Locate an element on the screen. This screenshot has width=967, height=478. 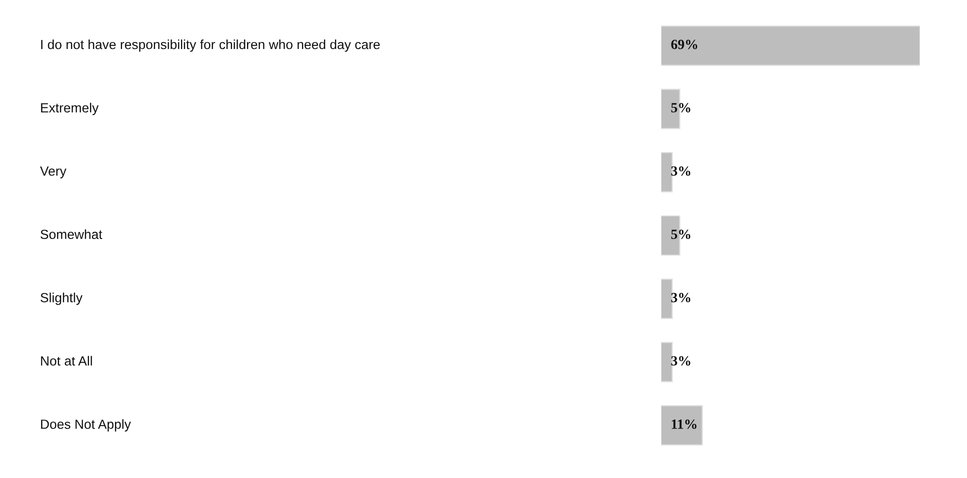
y-tick-label: Slightly is located at coordinates (61, 298).